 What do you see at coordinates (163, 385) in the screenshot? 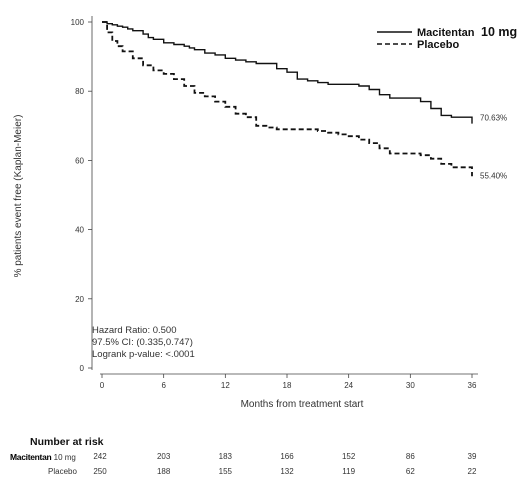
I see `x-tick-label: 6` at bounding box center [163, 385].